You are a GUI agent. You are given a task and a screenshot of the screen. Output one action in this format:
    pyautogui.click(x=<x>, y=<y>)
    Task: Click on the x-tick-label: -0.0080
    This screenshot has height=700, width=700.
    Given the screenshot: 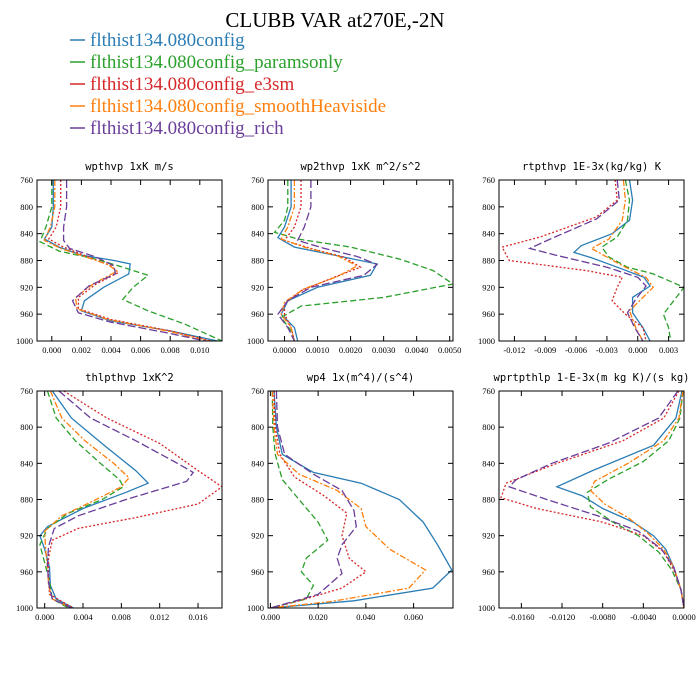 What is the action you would take?
    pyautogui.click(x=603, y=617)
    